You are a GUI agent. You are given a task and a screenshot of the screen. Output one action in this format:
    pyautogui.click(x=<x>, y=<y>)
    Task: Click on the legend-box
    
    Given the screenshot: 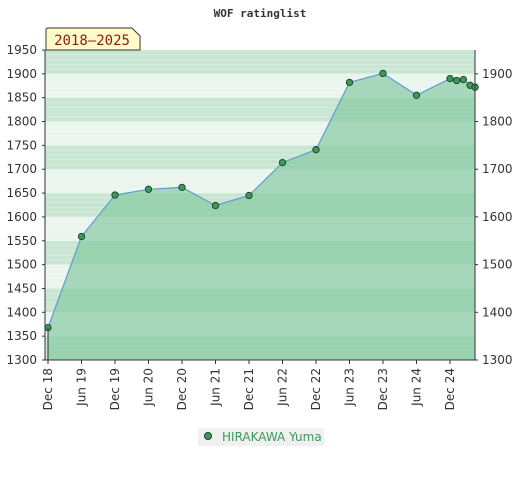 What is the action you would take?
    pyautogui.click(x=261, y=437)
    